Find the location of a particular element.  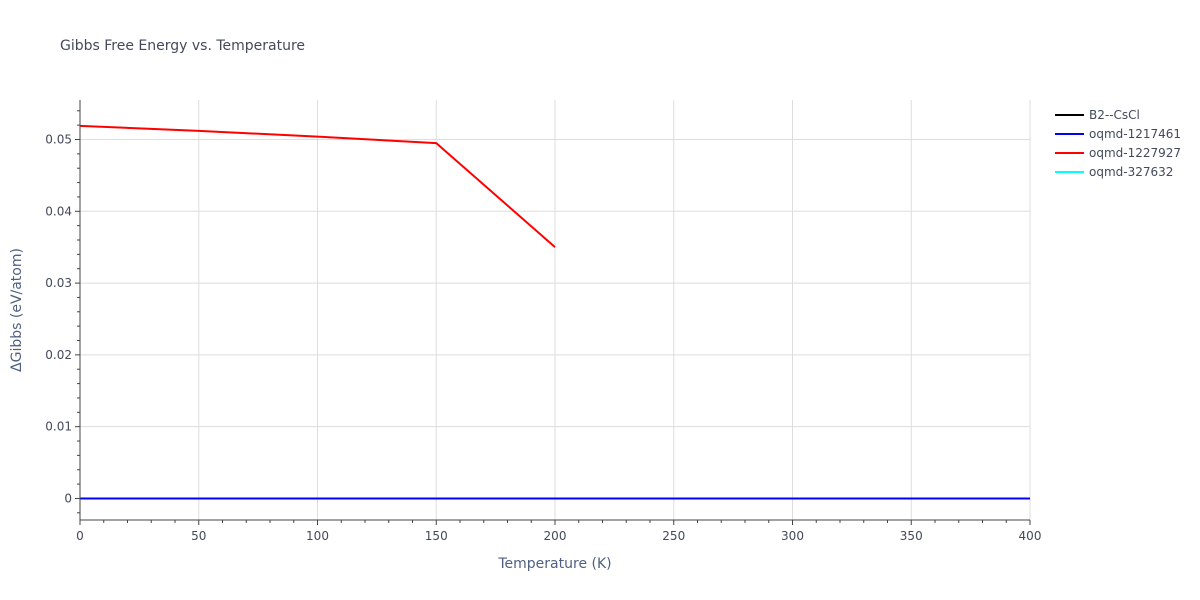

y-axis-title: ΔGibbs (eV/atom) is located at coordinates (17, 310).